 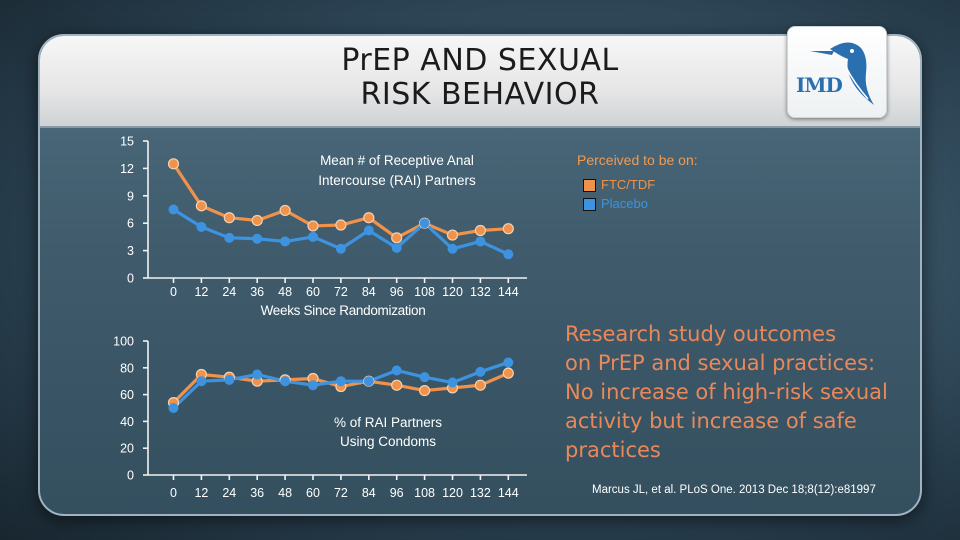 I want to click on y-tick-label: 40, so click(x=127, y=422).